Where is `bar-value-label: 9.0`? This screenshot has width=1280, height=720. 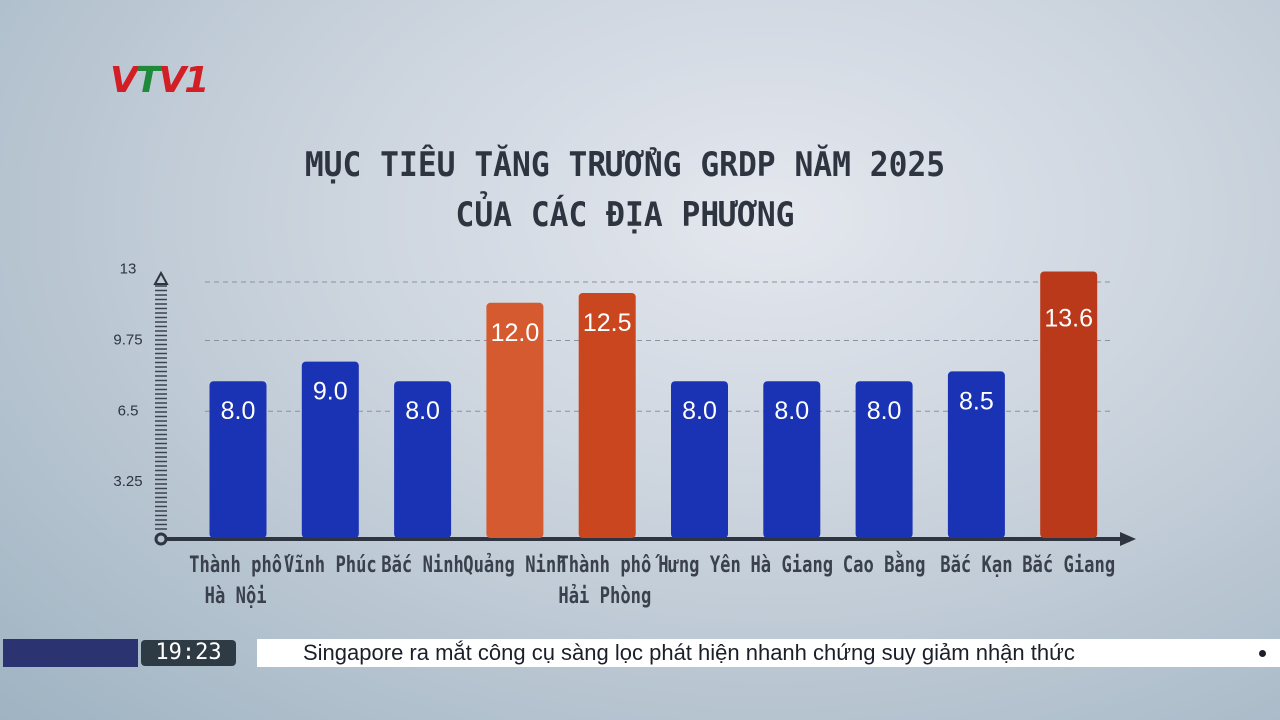 bar-value-label: 9.0 is located at coordinates (330, 392).